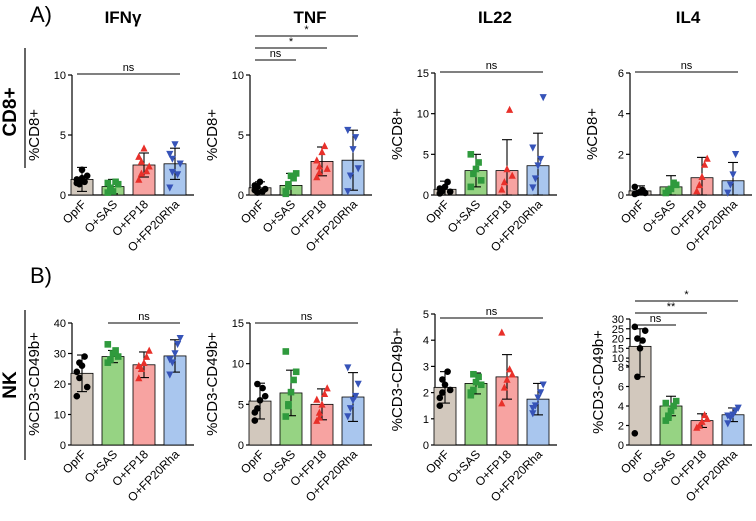 This screenshot has width=756, height=521. Describe the element at coordinates (10, 111) in the screenshot. I see `row-label-cd8: CD8+` at that location.